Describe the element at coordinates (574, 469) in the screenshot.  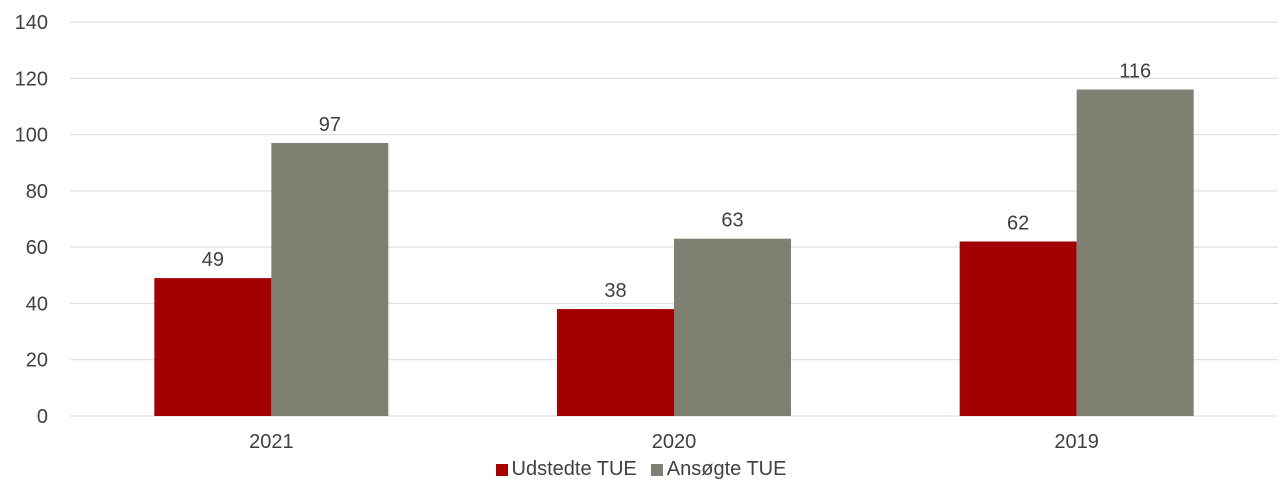
I see `legend-label-udstedte: Udstedte TUE` at that location.